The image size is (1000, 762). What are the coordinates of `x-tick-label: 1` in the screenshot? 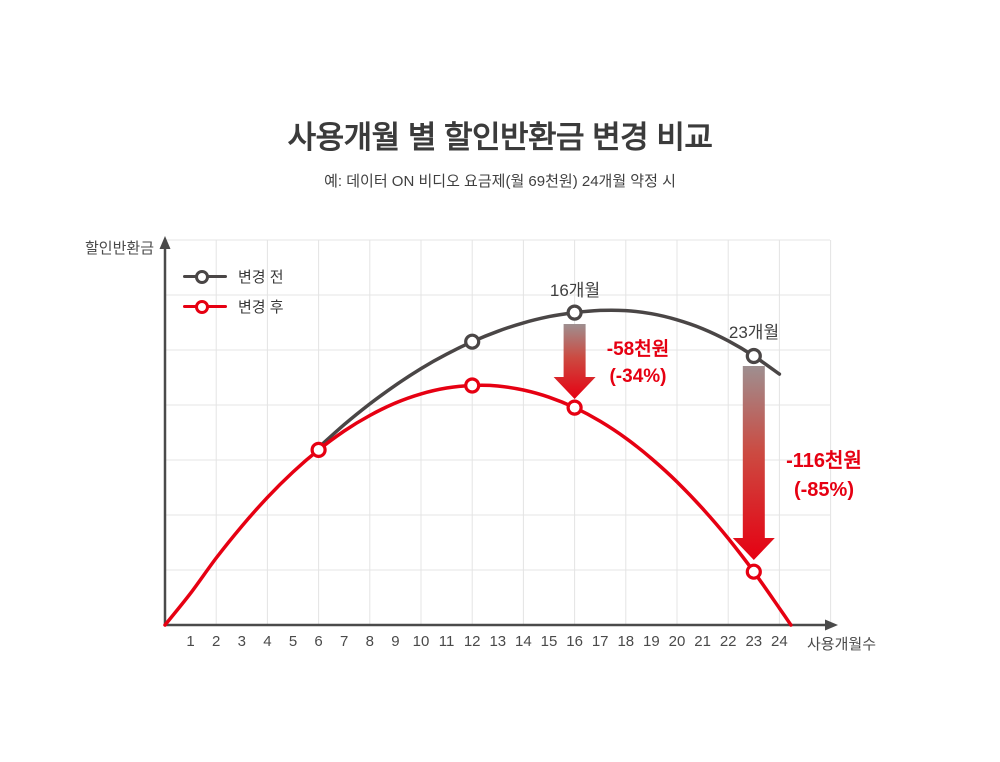 It's located at (190, 641).